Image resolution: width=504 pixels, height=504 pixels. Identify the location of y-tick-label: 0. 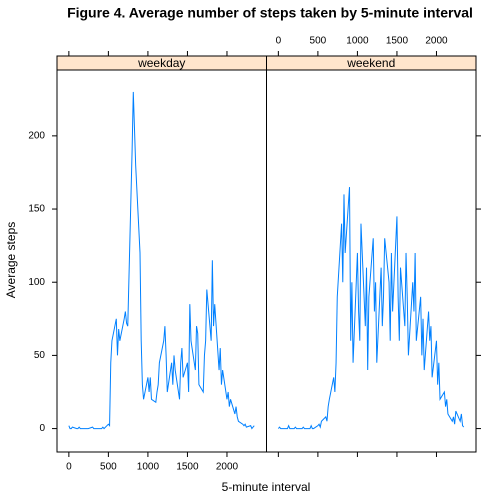
(42, 428).